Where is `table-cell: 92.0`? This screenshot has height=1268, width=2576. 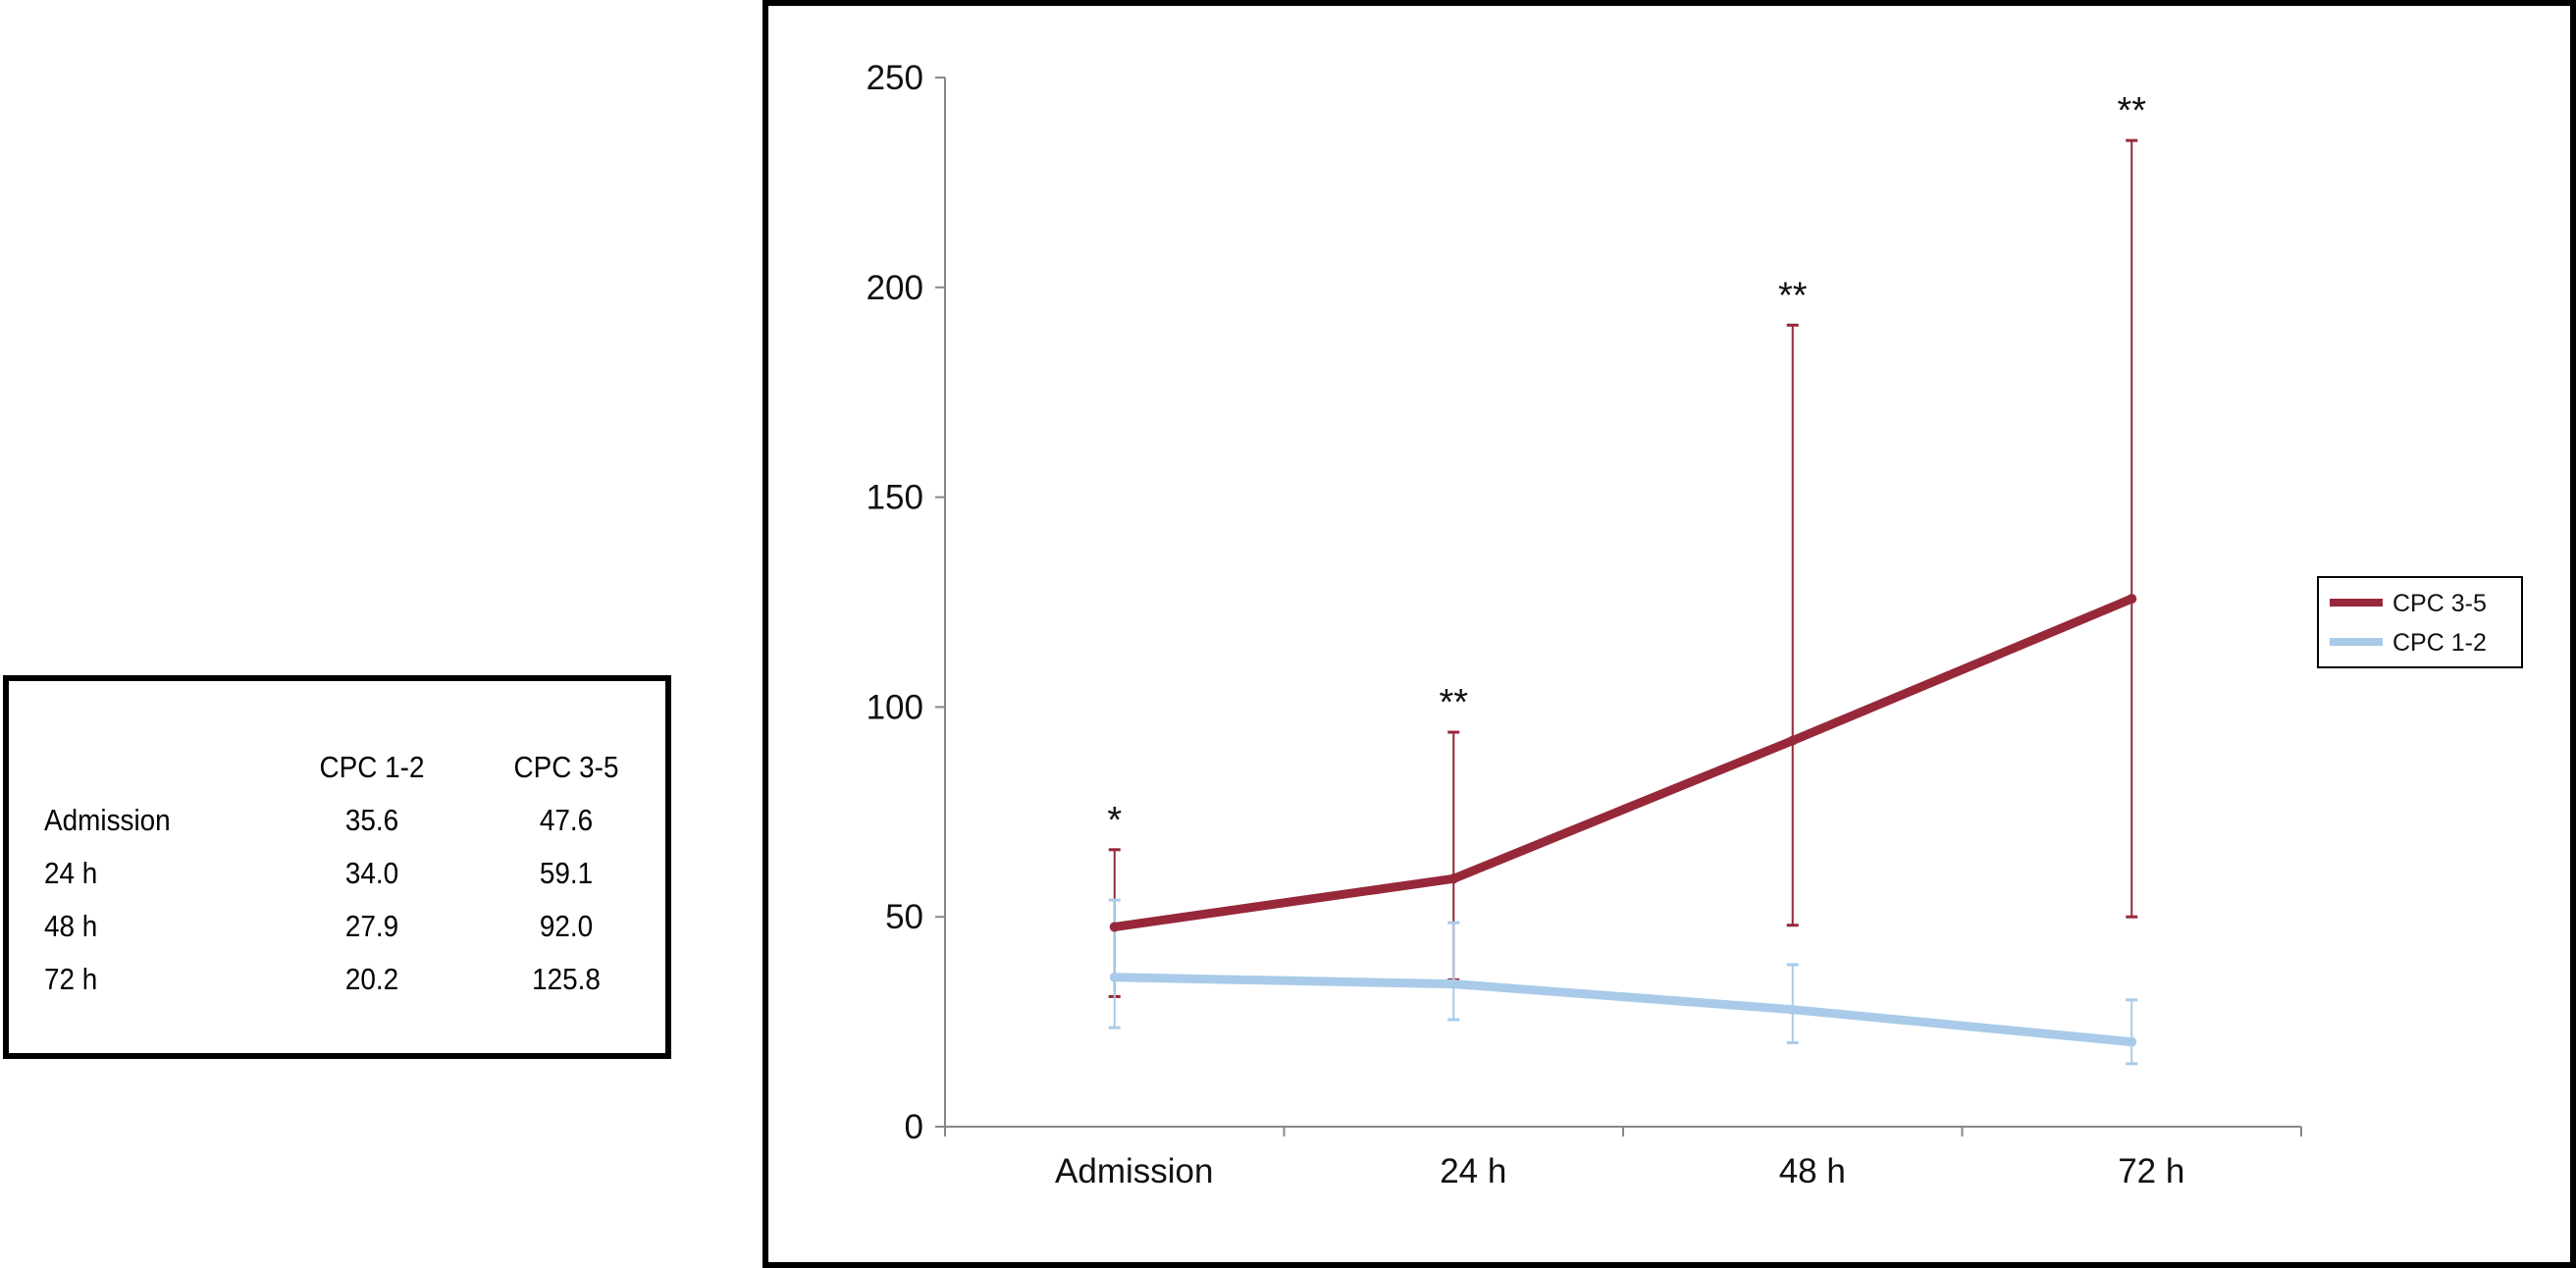 table-cell: 92.0 is located at coordinates (566, 926).